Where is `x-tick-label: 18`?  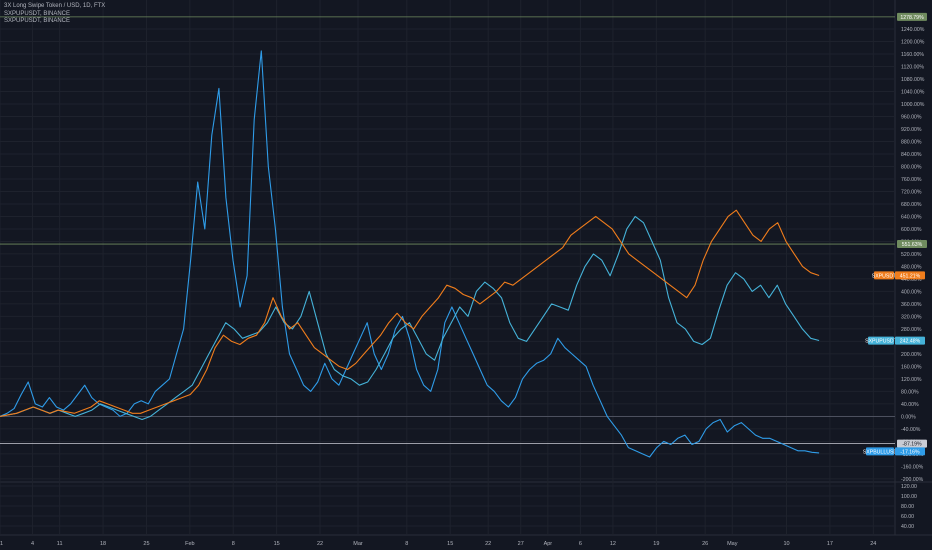
x-tick-label: 18 is located at coordinates (103, 544).